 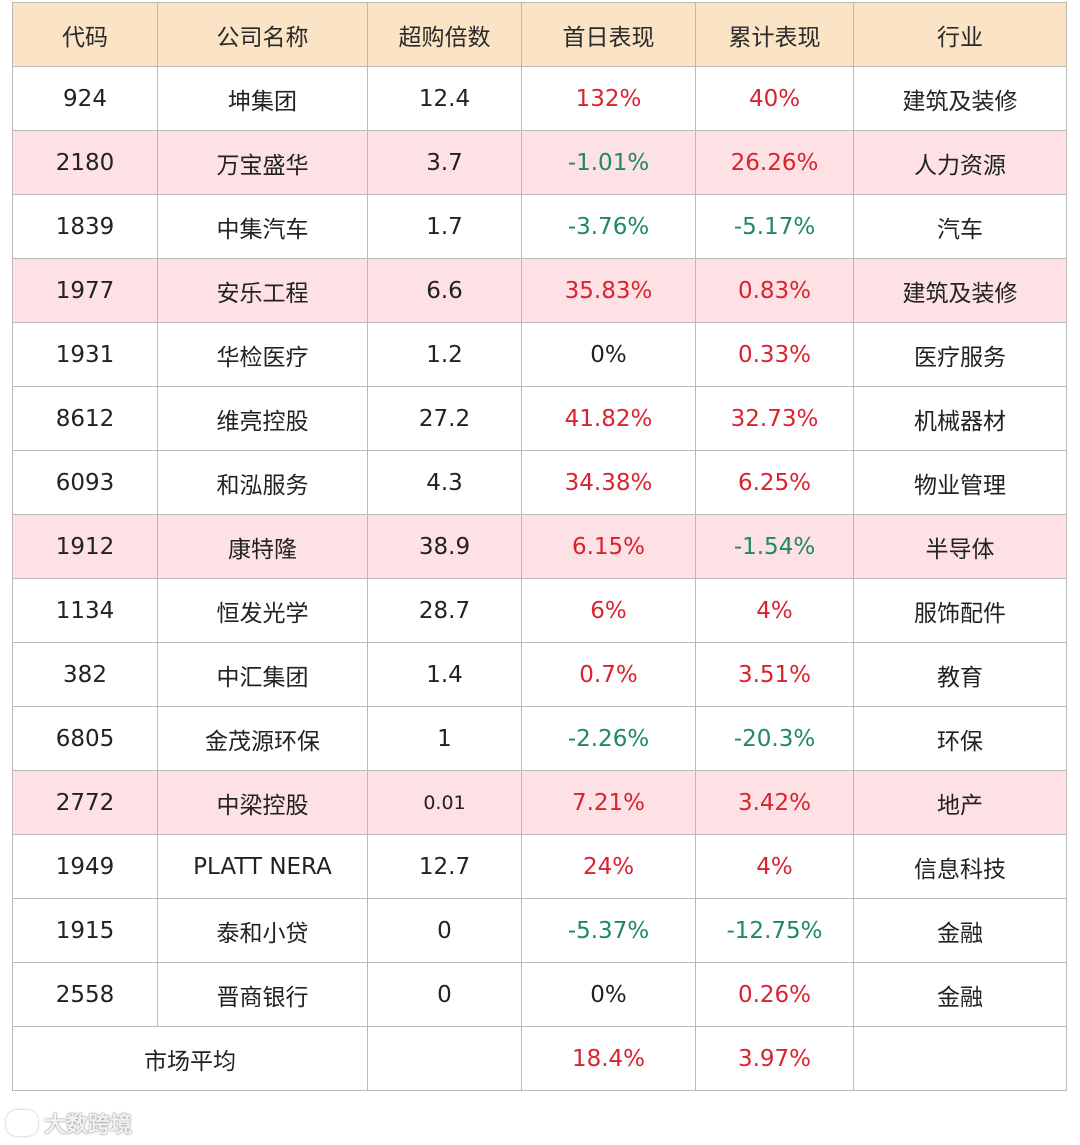 What do you see at coordinates (608, 482) in the screenshot?
I see `cell-first-day: 34.38%` at bounding box center [608, 482].